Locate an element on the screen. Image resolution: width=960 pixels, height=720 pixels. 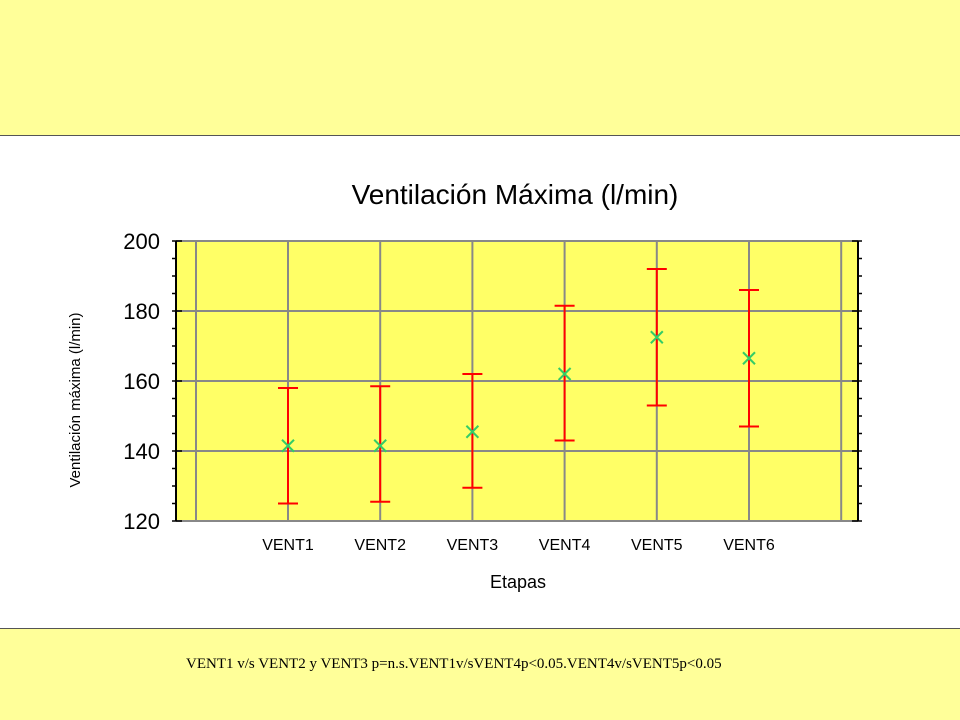
y-tick-label: 180 is located at coordinates (141, 311).